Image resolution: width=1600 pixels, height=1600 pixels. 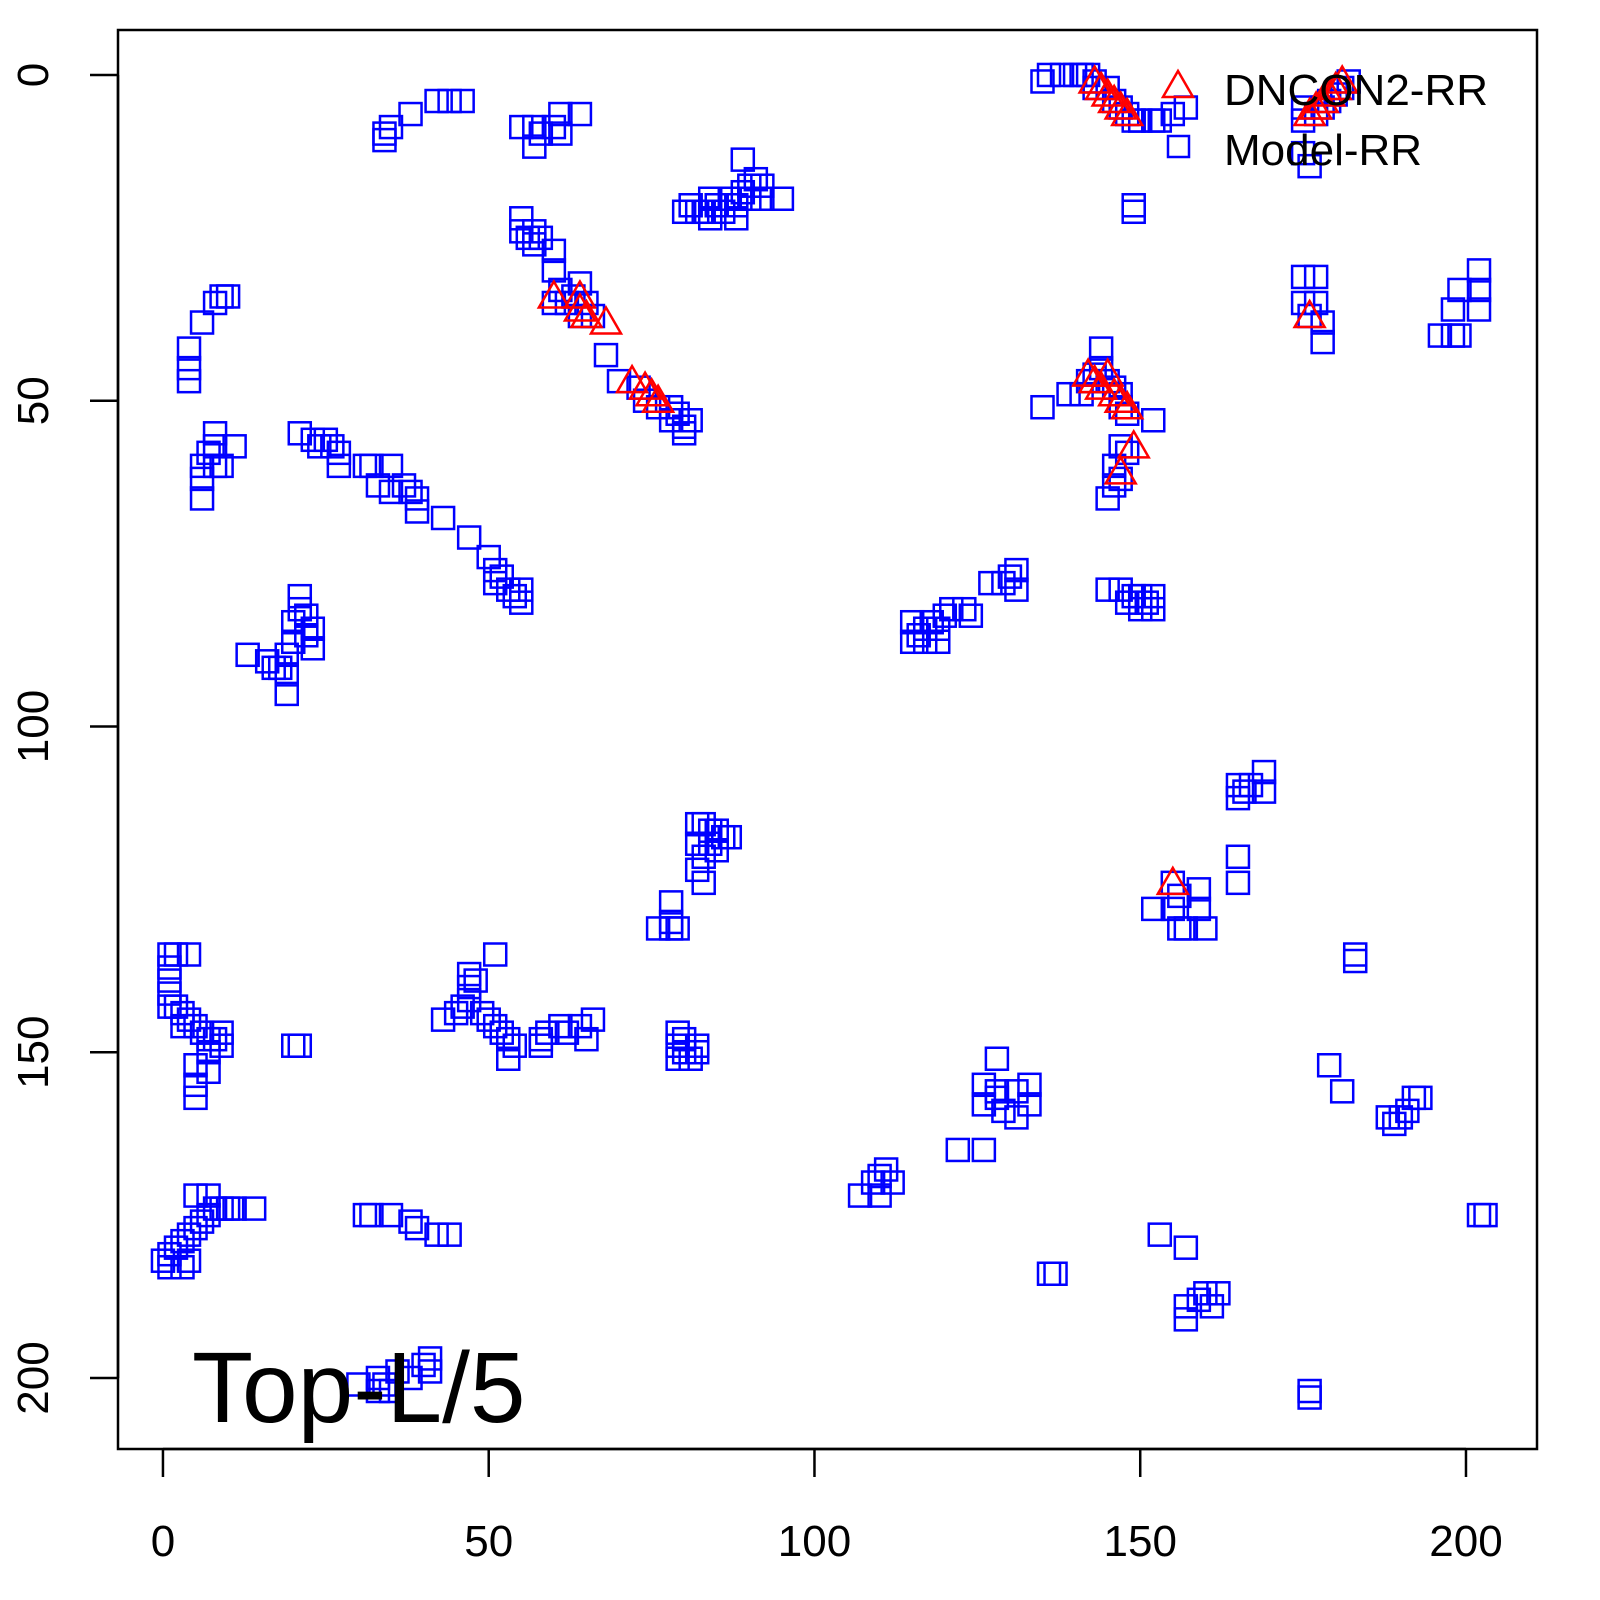 What do you see at coordinates (64, 739) in the screenshot?
I see `y-axis: 0 50 100 150 200` at bounding box center [64, 739].